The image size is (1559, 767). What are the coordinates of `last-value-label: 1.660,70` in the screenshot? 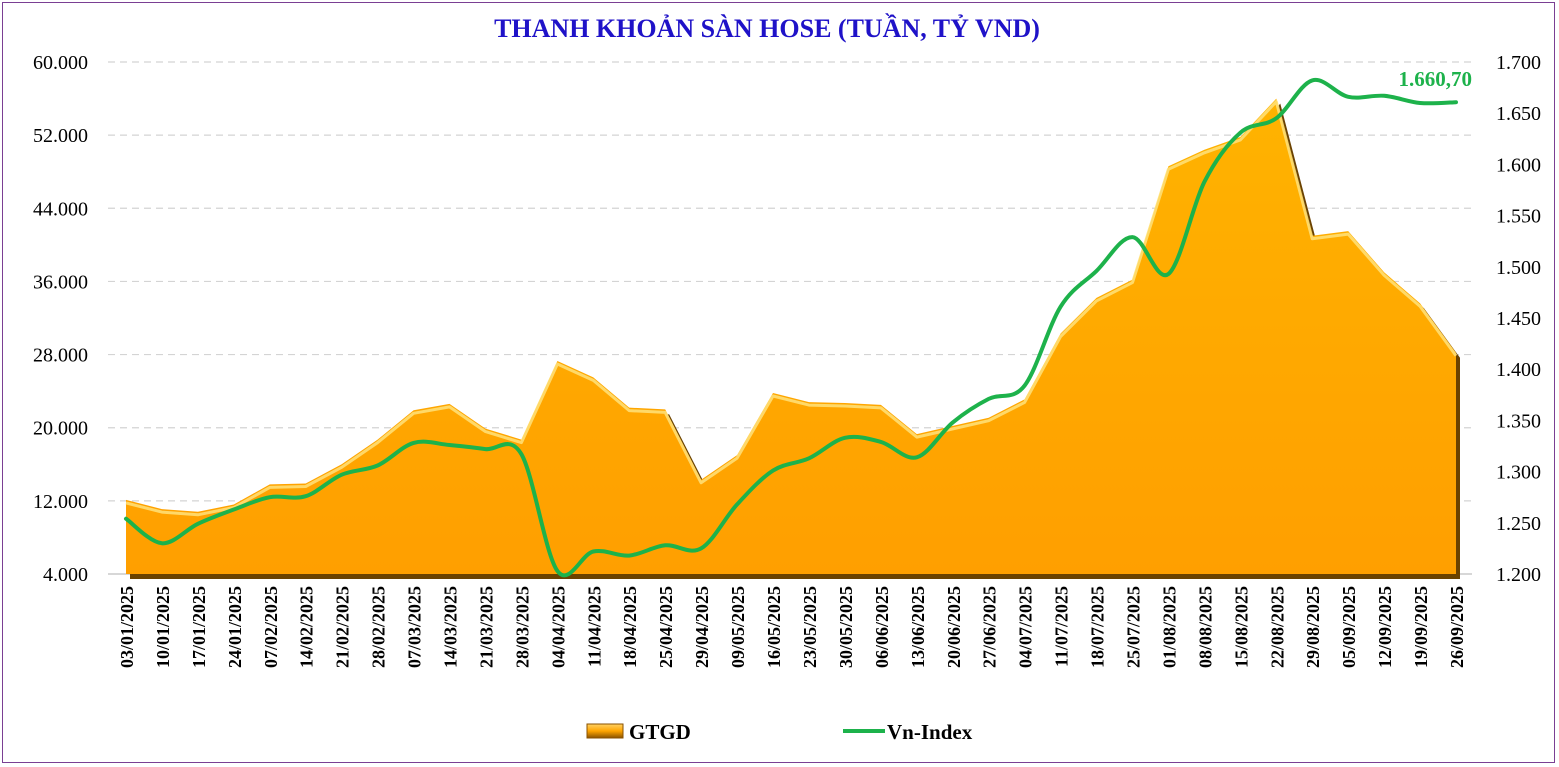 It's located at (1436, 79).